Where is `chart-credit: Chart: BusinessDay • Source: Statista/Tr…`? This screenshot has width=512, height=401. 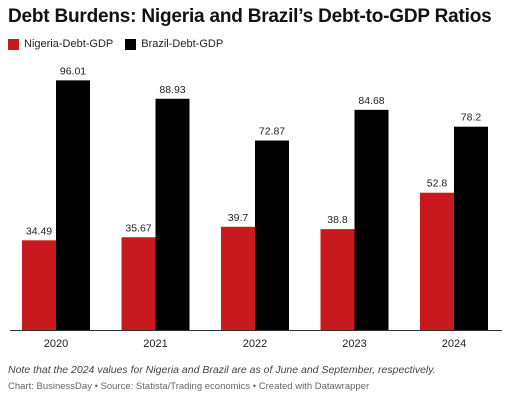 chart-credit: Chart: BusinessDay • Source: Statista/Tr… is located at coordinates (189, 386).